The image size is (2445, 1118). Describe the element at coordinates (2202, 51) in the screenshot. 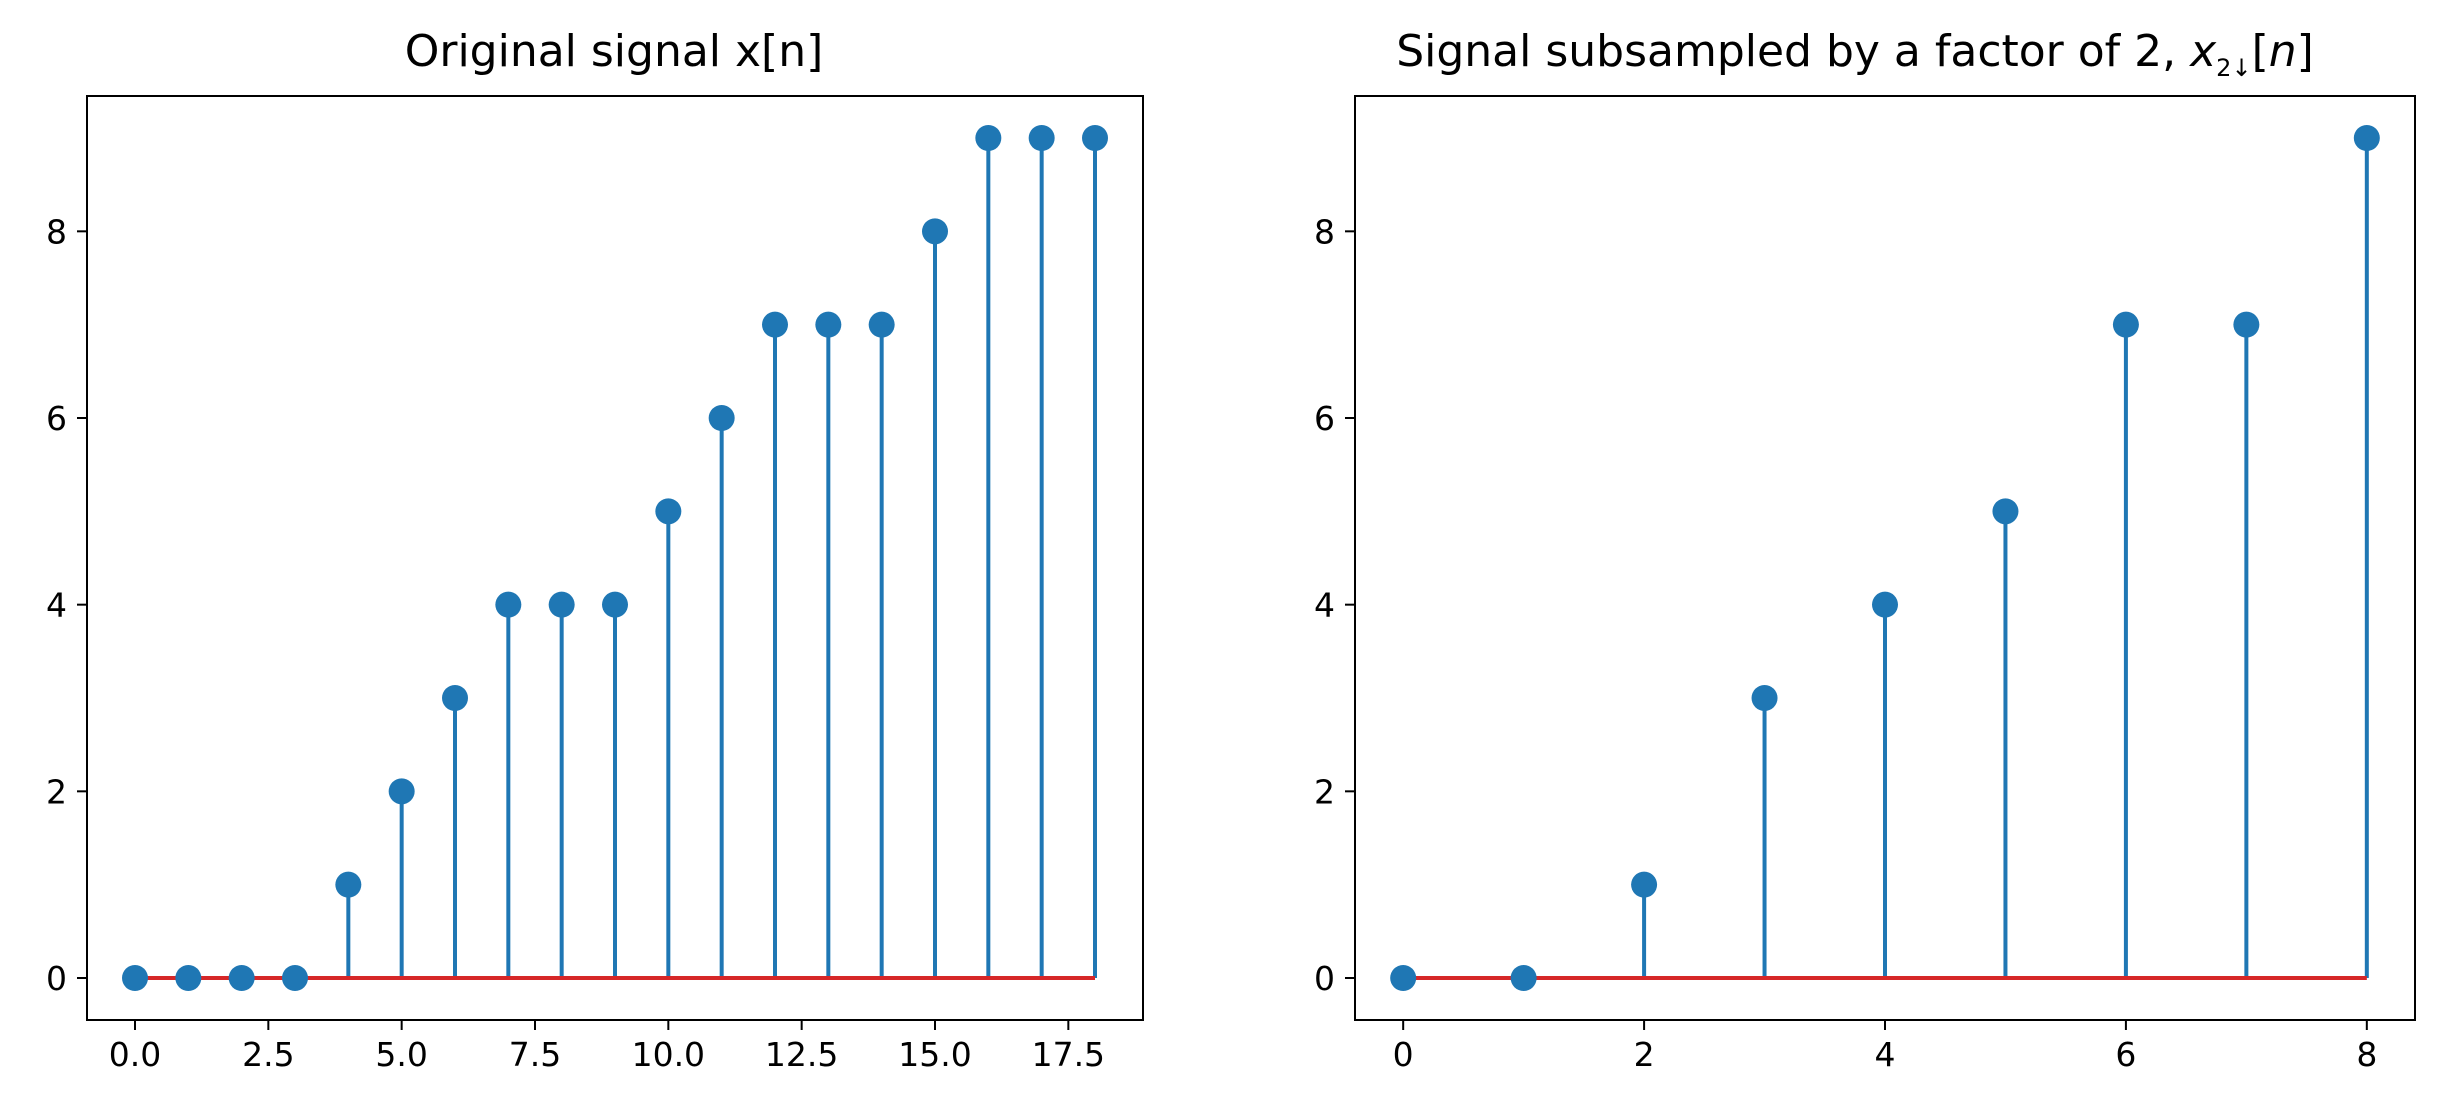

I see `chart-title-math-base: x` at that location.